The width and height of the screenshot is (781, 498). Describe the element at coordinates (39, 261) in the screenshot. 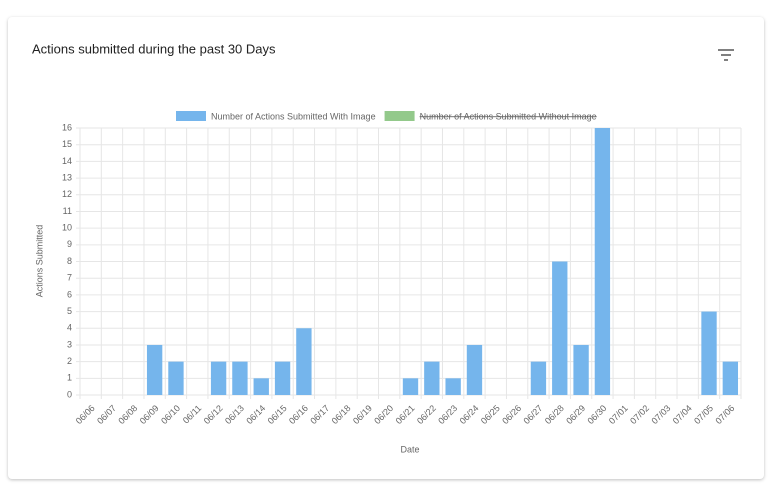

I see `y-axis-title: Actions Submitted` at that location.